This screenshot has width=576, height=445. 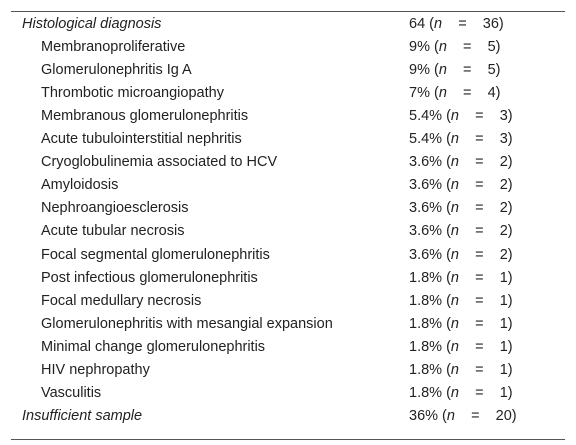 What do you see at coordinates (288, 301) in the screenshot?
I see `item-row: Focal medullary necrosis 1.8% (n = 1)` at bounding box center [288, 301].